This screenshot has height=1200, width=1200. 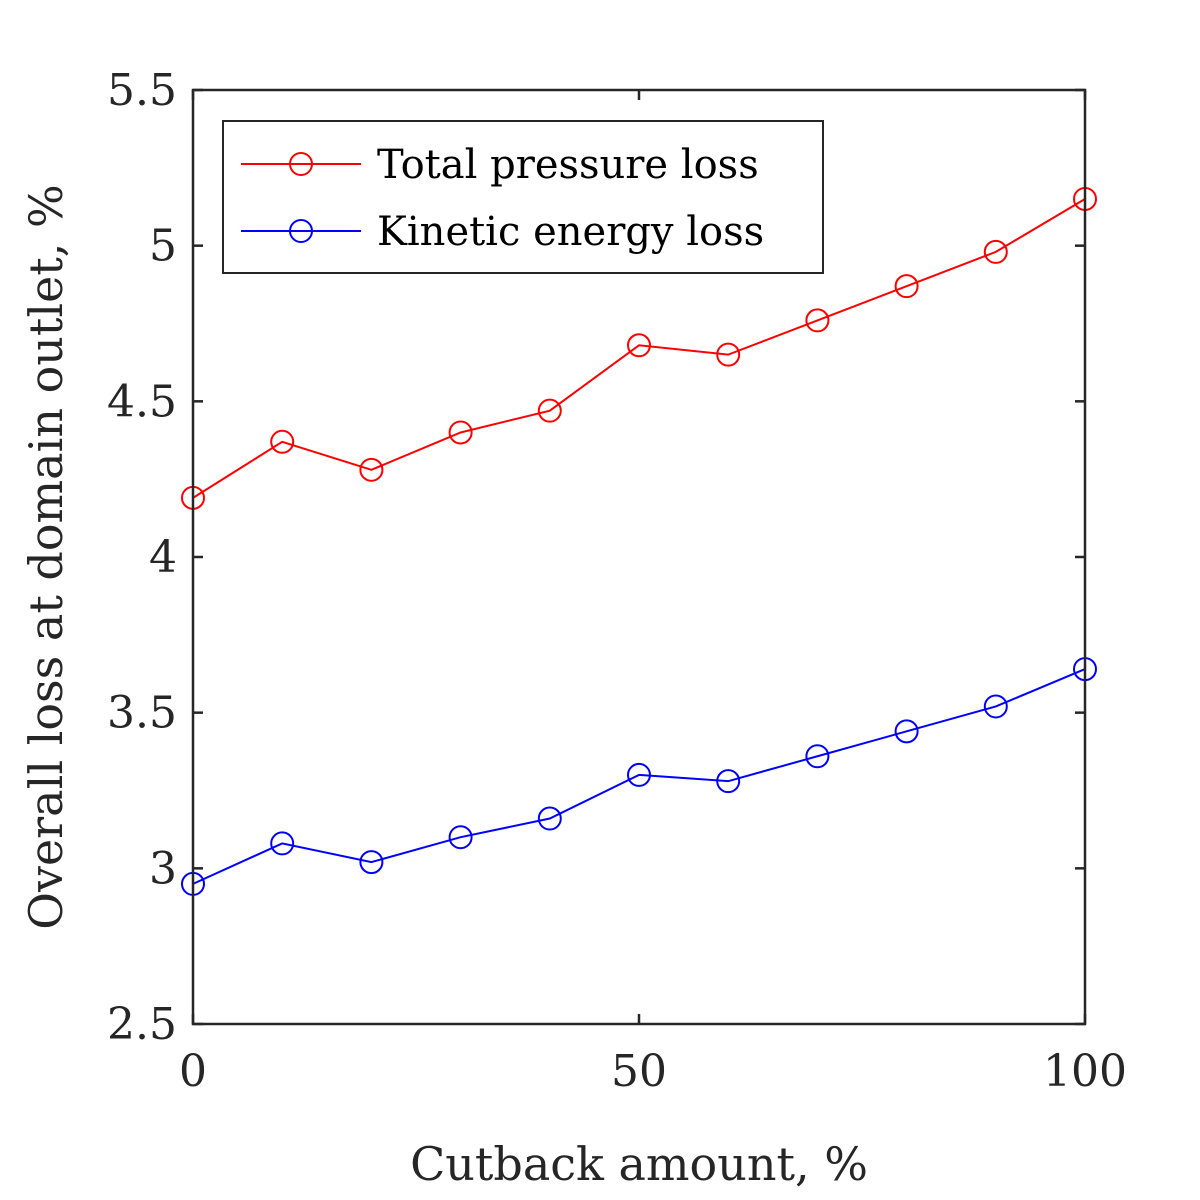 I want to click on legend-label: Total pressure loss, so click(x=568, y=165).